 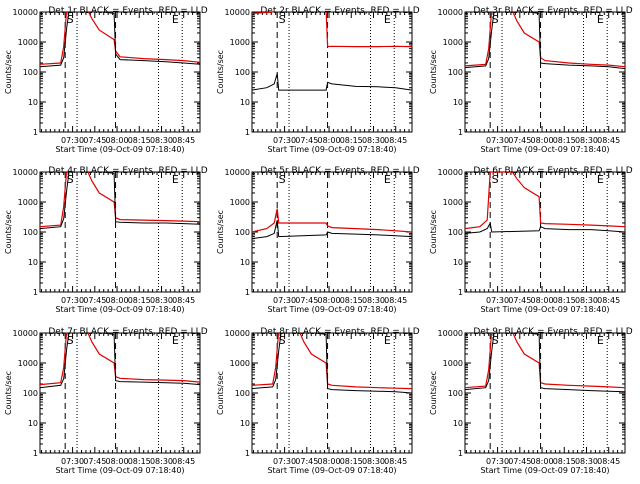 What do you see at coordinates (240, 363) in the screenshot?
I see `y-tick-label: 1000` at bounding box center [240, 363].